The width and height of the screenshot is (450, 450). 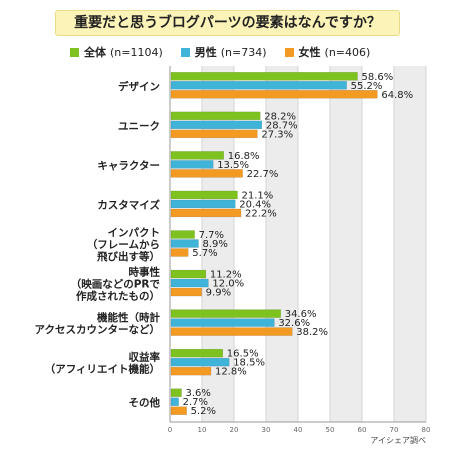 What do you see at coordinates (266, 430) in the screenshot?
I see `x-tick-label: 30` at bounding box center [266, 430].